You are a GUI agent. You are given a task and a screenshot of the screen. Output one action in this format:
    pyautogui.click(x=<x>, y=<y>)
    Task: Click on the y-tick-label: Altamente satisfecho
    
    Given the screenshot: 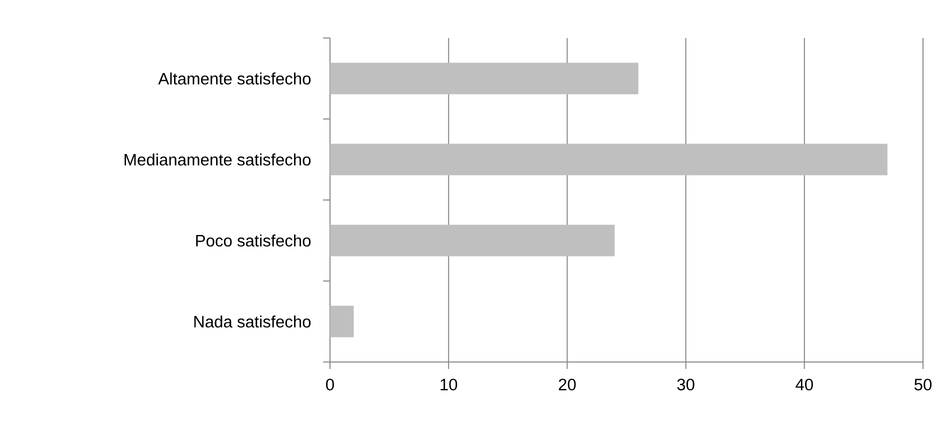 What is the action you would take?
    pyautogui.click(x=234, y=78)
    